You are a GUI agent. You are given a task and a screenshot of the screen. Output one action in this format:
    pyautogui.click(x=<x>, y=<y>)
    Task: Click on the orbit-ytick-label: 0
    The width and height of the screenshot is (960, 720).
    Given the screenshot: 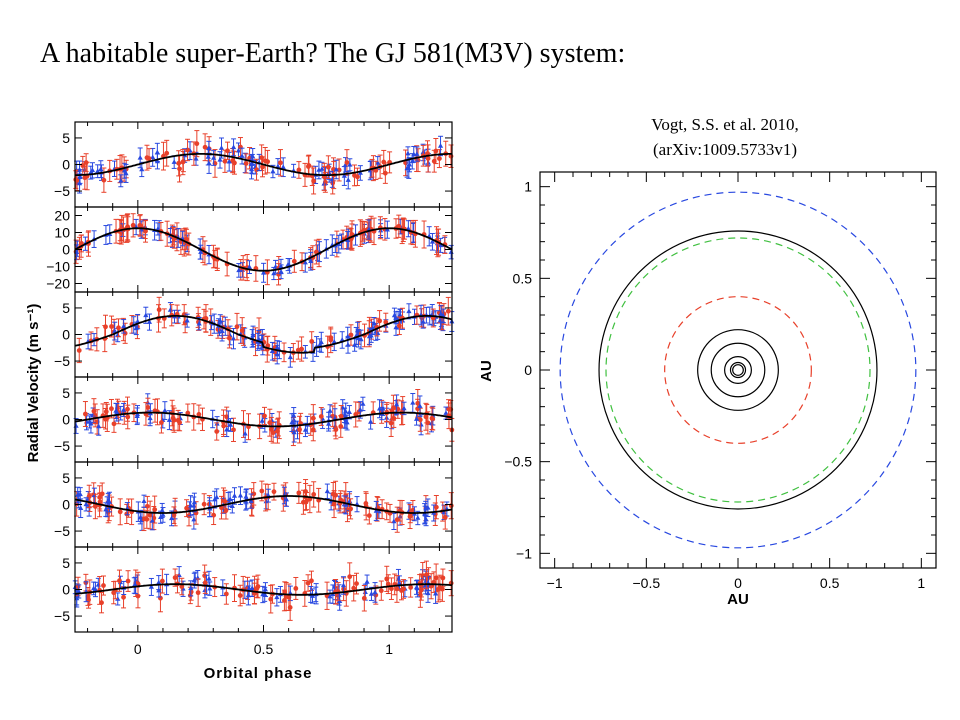 What is the action you would take?
    pyautogui.click(x=528, y=370)
    